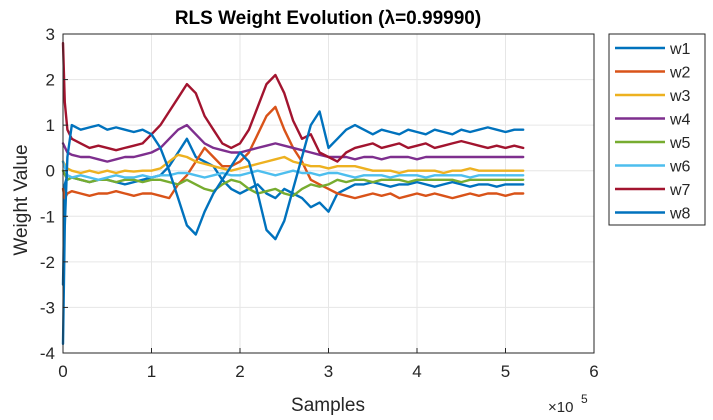  What do you see at coordinates (239, 371) in the screenshot?
I see `x-tick-label: 2` at bounding box center [239, 371].